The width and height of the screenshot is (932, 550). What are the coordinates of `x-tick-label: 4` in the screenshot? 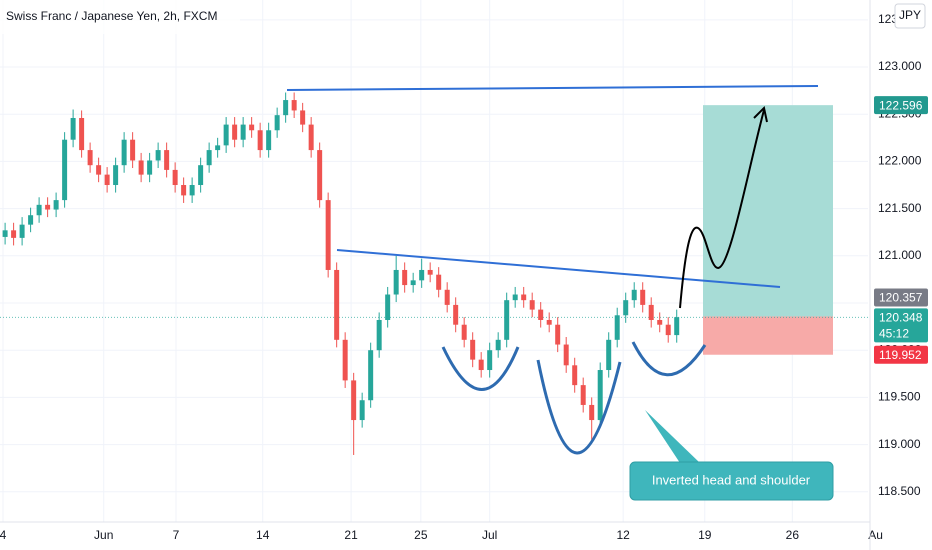 It's located at (3, 535).